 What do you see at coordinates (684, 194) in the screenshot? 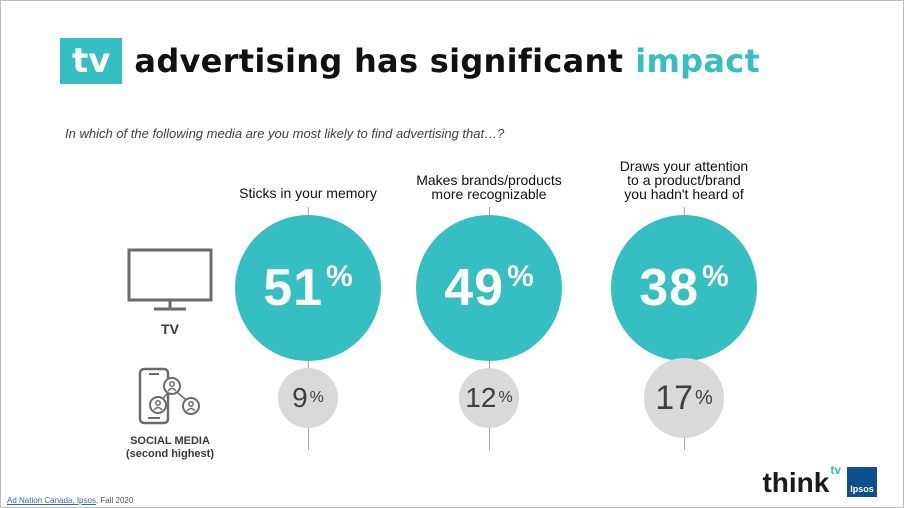
I see `column-label-line: you hadn't heard of` at bounding box center [684, 194].